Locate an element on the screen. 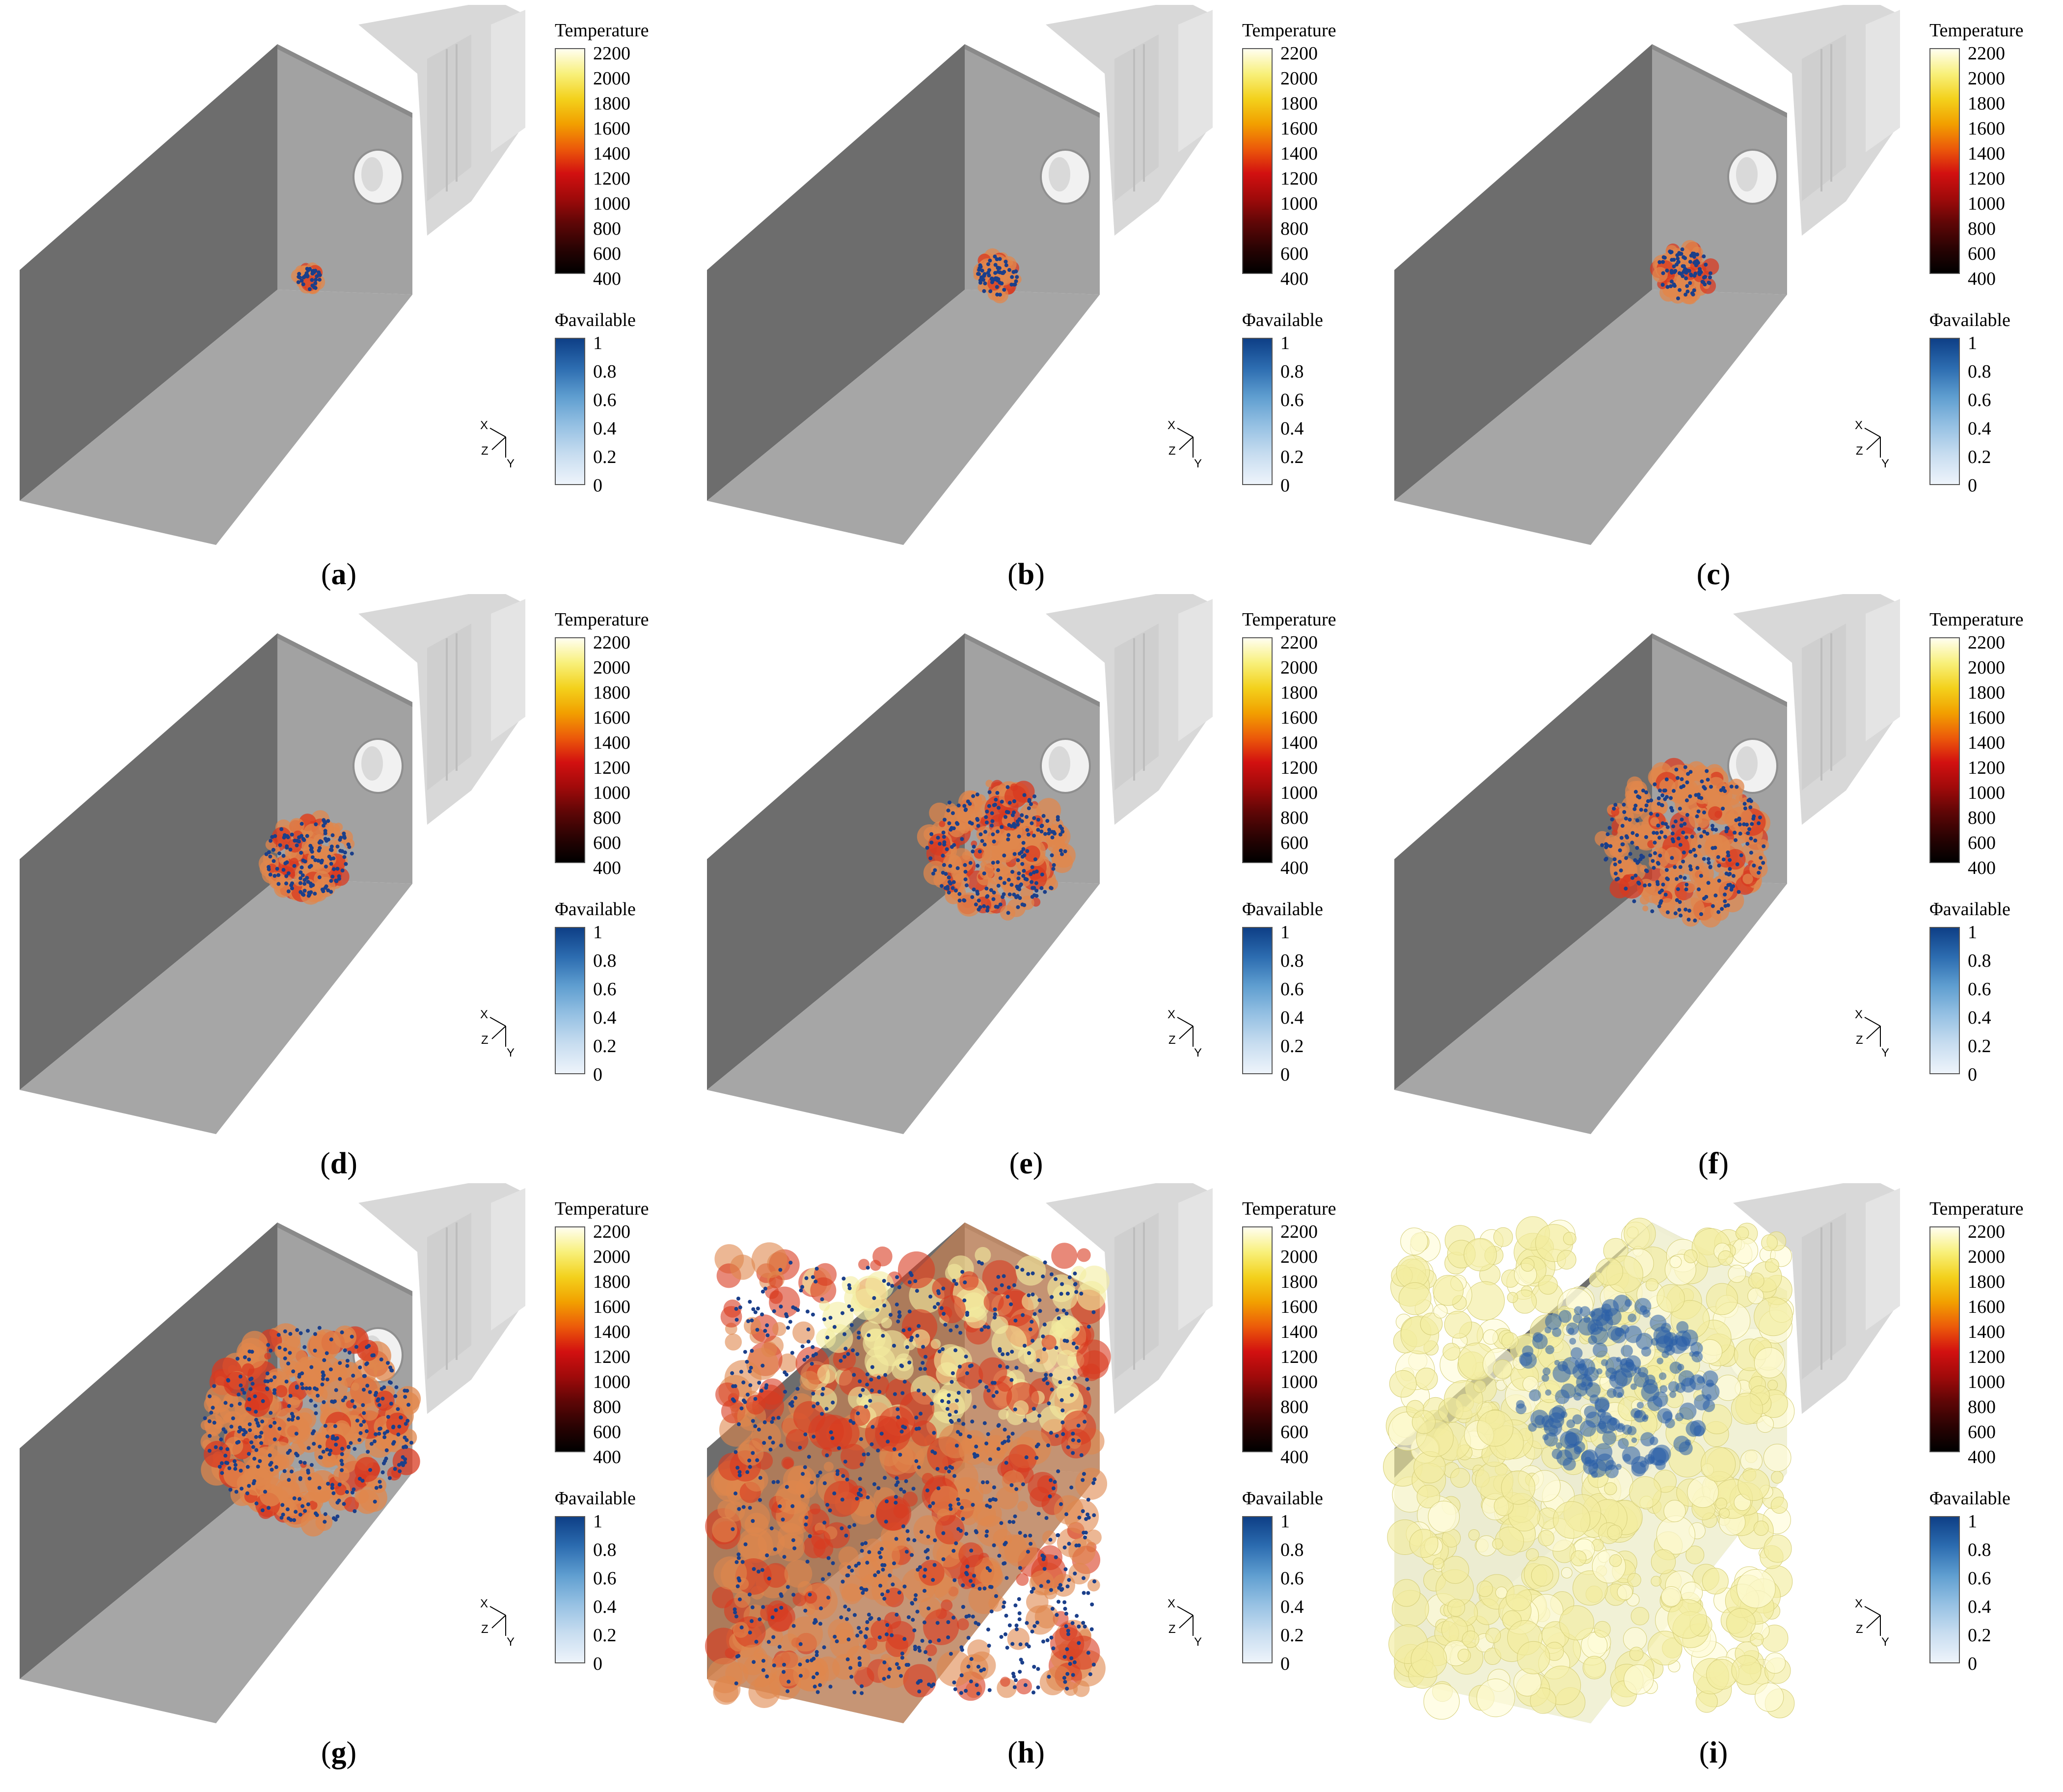  panel-caption: (i) is located at coordinates (1713, 1752).